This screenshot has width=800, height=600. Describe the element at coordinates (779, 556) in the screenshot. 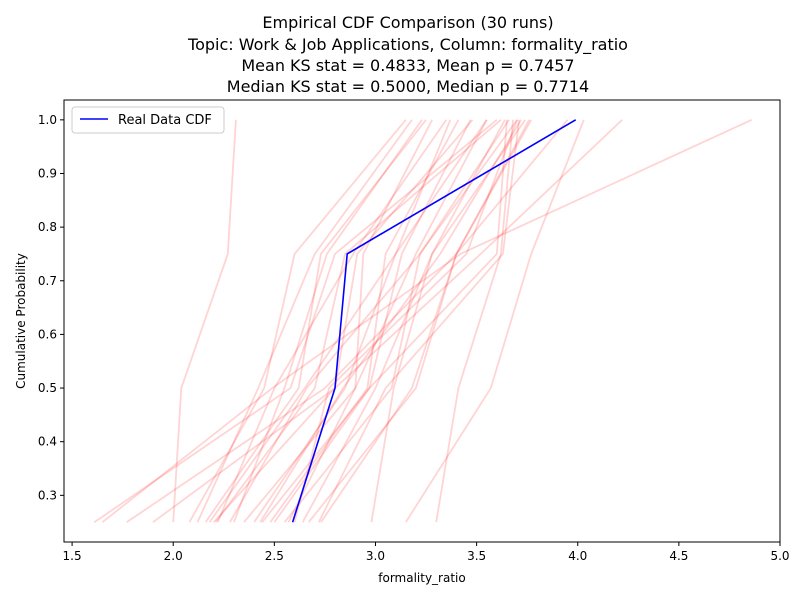

I see `x-tick-label: 5.0` at that location.